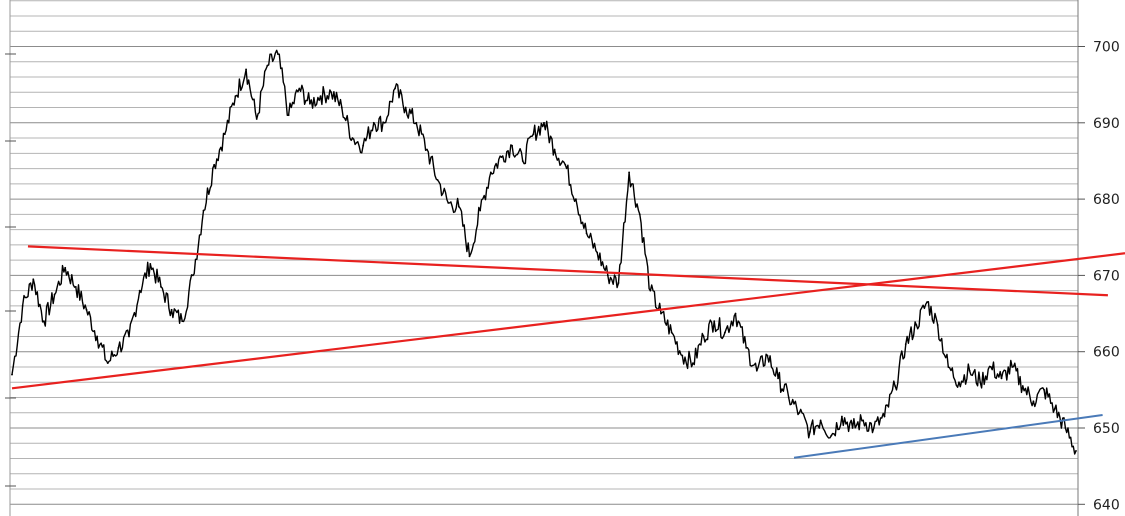  Describe the element at coordinates (1106, 429) in the screenshot. I see `y-tick-label: 650` at that location.